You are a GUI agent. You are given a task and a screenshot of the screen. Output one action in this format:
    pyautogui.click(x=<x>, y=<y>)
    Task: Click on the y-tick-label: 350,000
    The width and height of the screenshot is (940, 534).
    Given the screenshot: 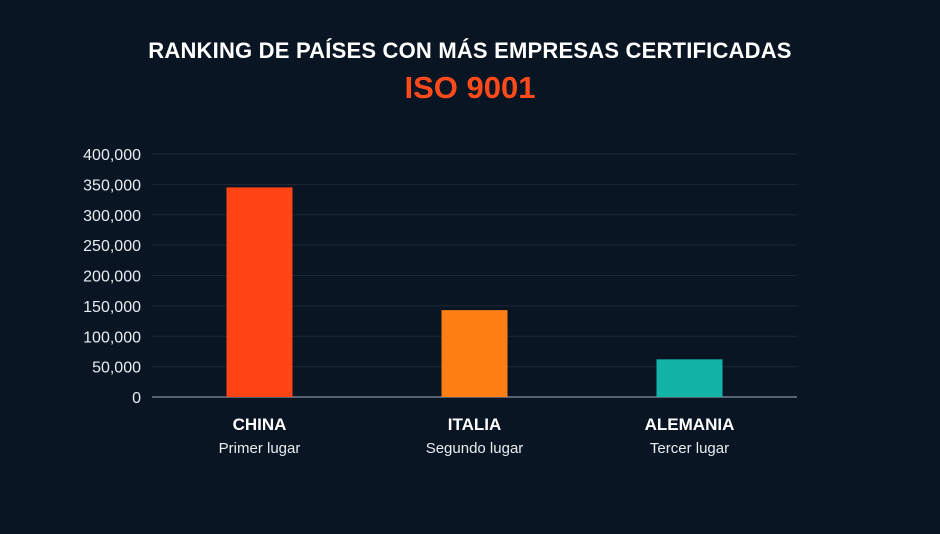 What is the action you would take?
    pyautogui.click(x=112, y=185)
    